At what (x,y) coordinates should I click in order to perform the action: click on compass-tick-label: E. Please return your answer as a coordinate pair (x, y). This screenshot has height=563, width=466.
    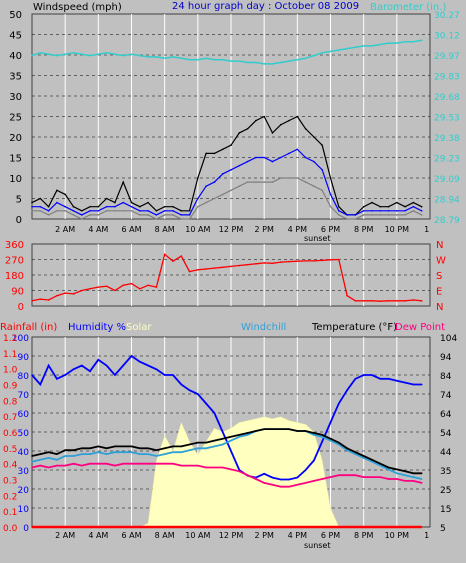
    Looking at the image, I should click on (439, 292).